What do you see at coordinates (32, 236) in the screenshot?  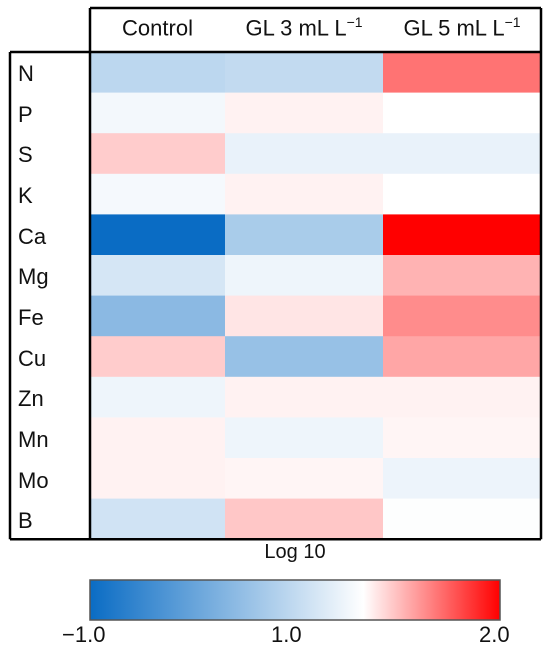 I see `row-label-ca: Ca` at bounding box center [32, 236].